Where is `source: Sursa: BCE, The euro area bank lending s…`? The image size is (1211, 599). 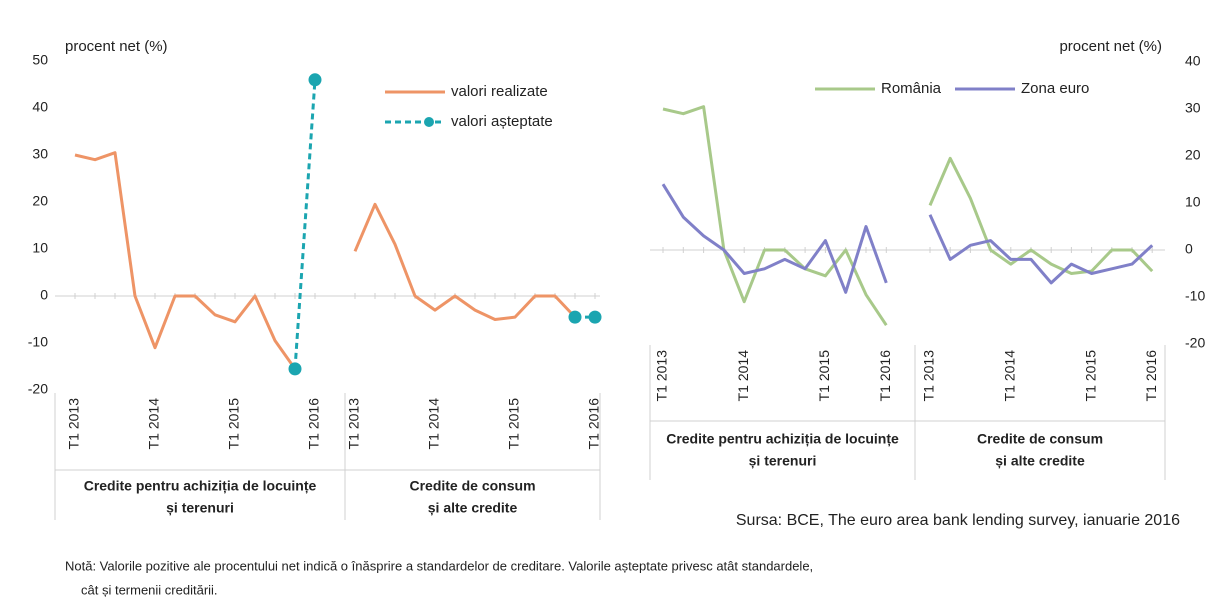
source: Sursa: BCE, The euro area bank lending s… is located at coordinates (958, 520).